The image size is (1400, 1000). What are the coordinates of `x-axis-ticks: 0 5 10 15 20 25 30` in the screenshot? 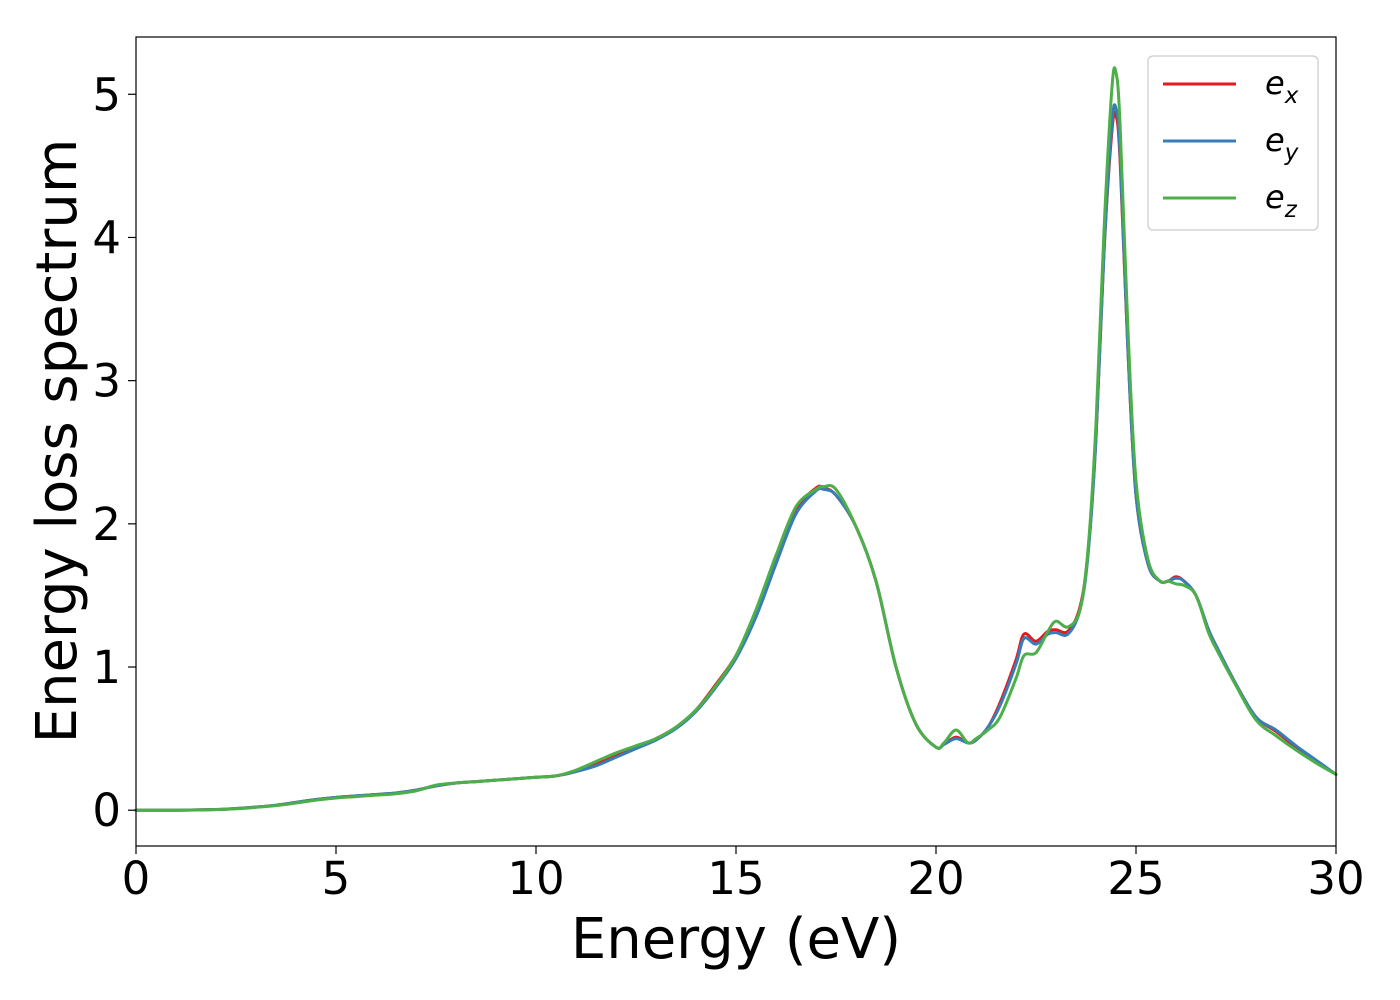 It's located at (743, 875).